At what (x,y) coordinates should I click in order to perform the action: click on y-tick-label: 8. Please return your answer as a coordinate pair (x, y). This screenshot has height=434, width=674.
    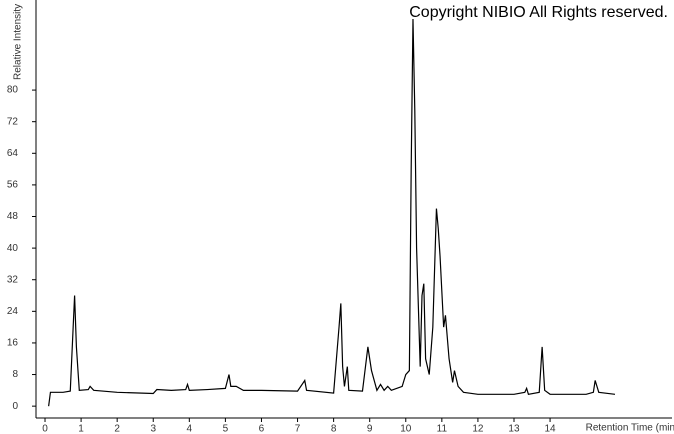
    Looking at the image, I should click on (15, 374).